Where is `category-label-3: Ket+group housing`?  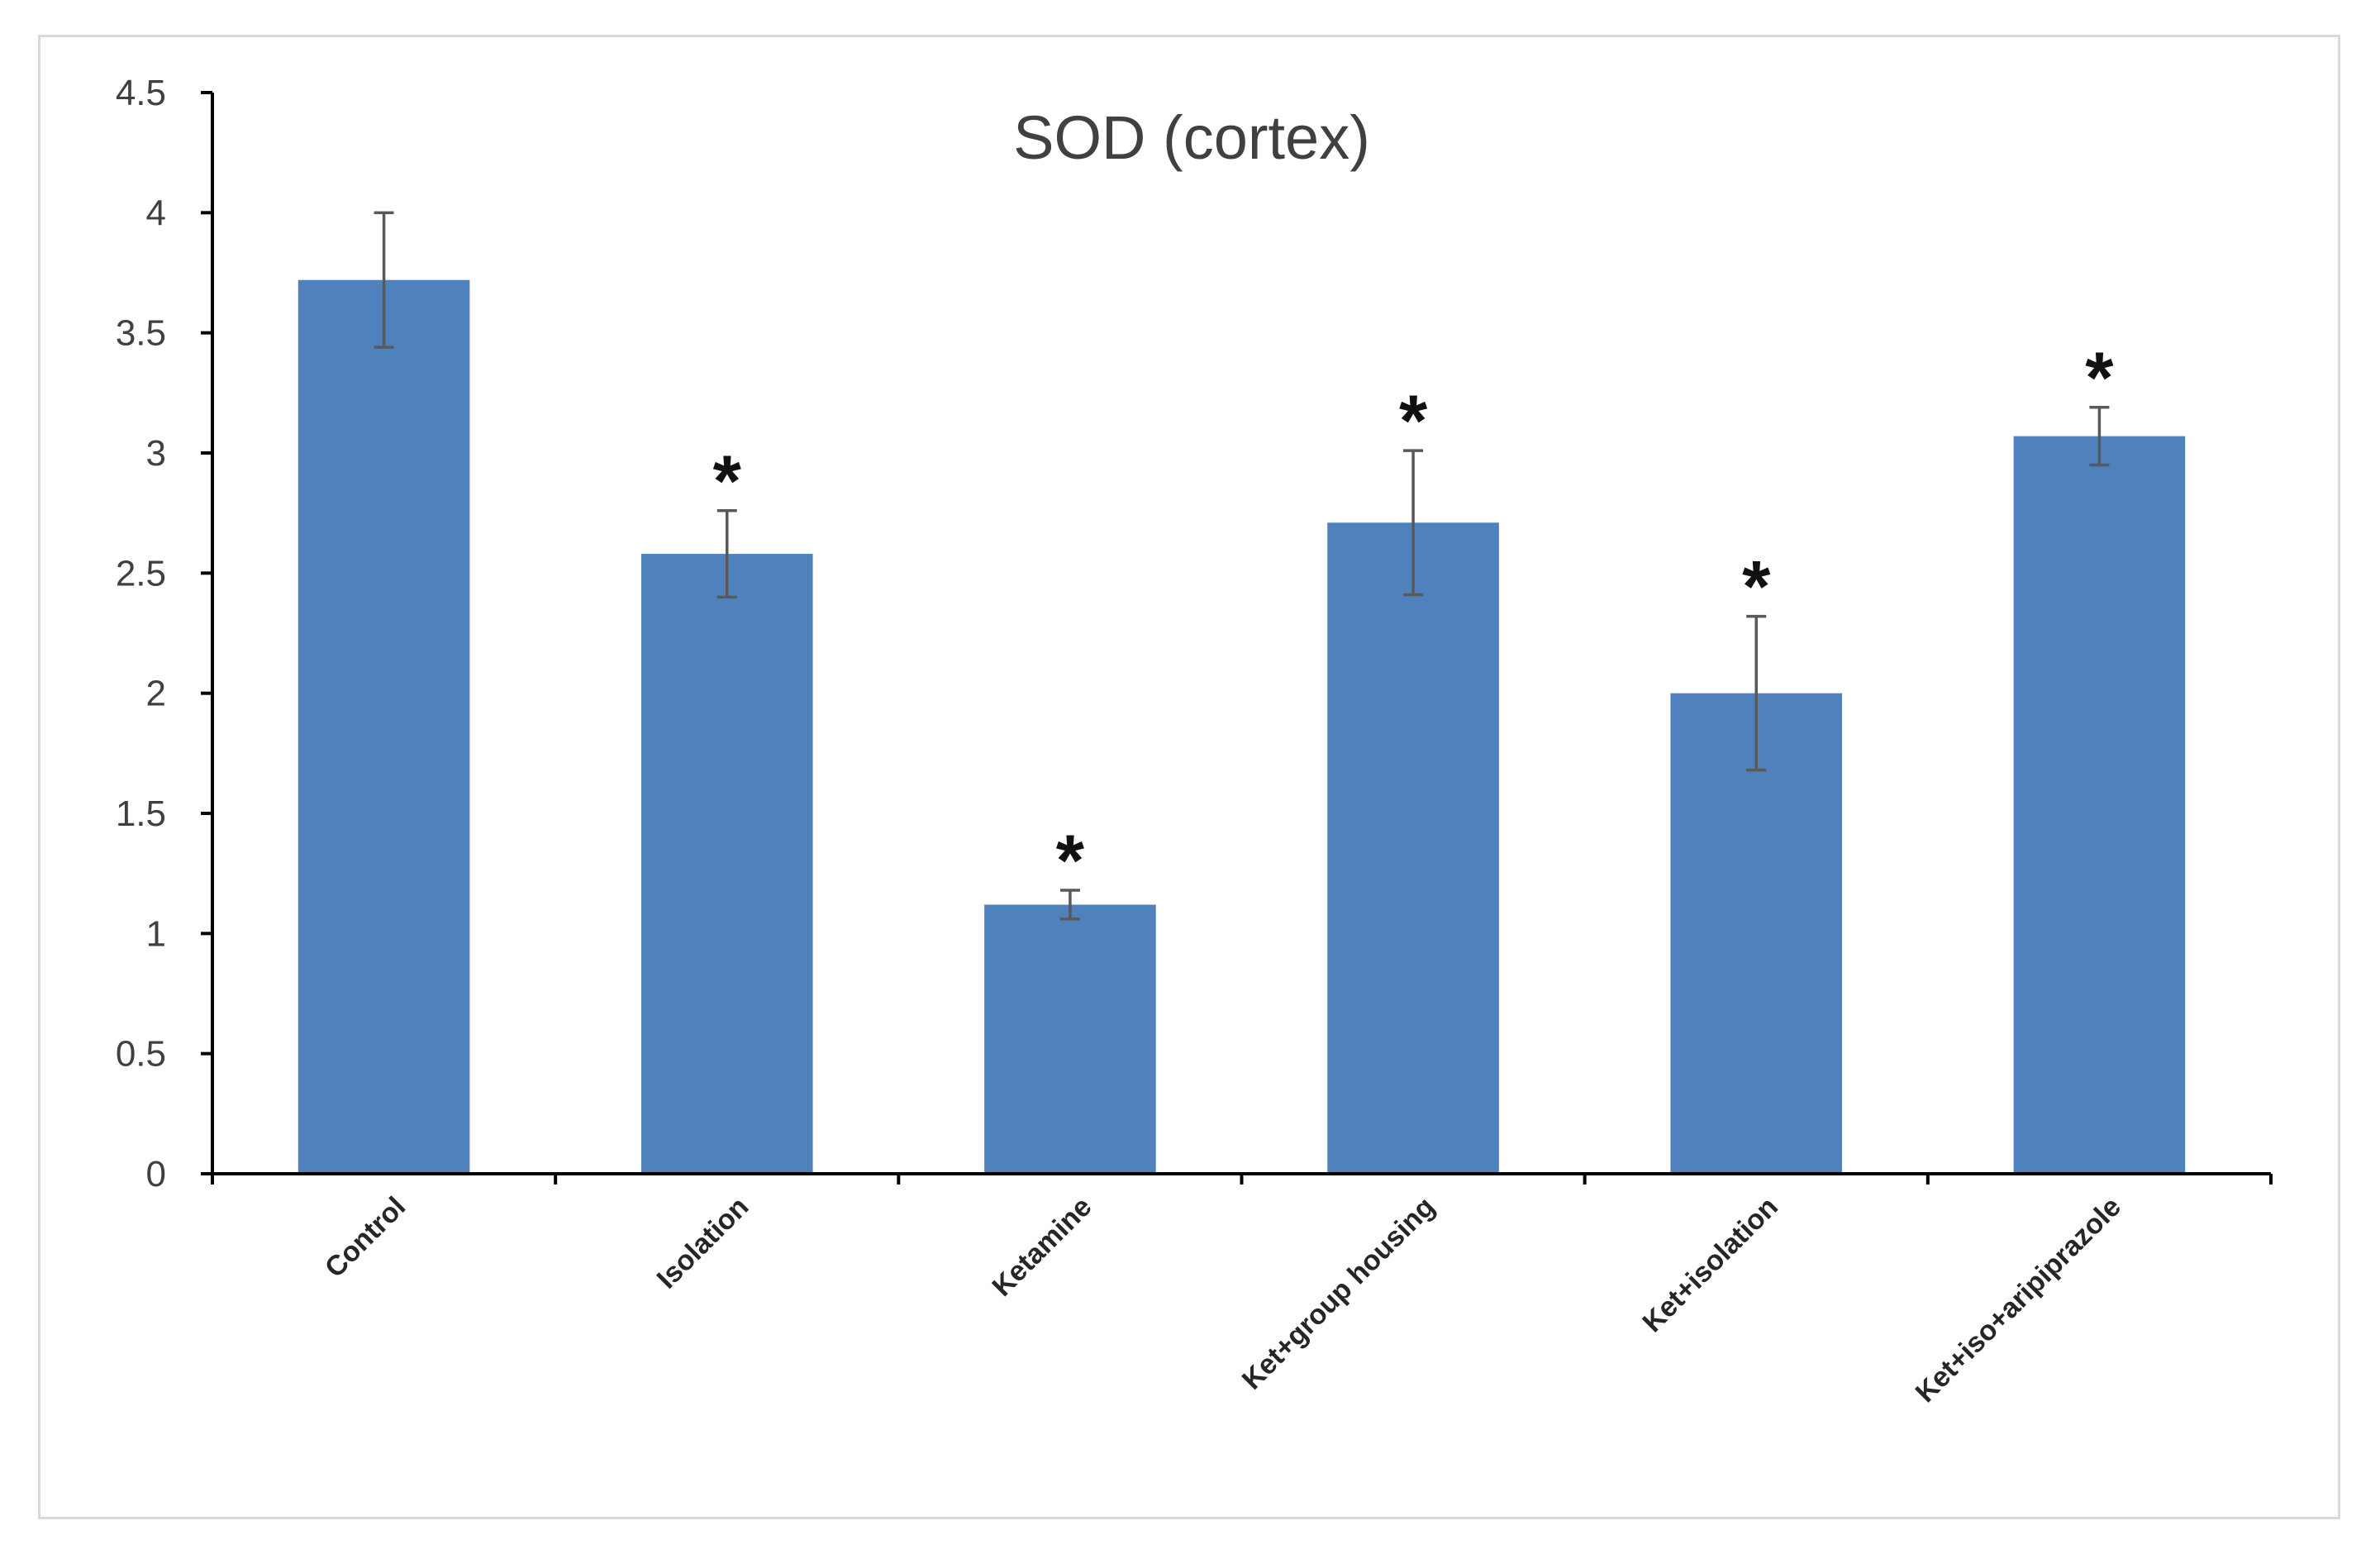
category-label-3: Ket+group housing is located at coordinates (1338, 1293).